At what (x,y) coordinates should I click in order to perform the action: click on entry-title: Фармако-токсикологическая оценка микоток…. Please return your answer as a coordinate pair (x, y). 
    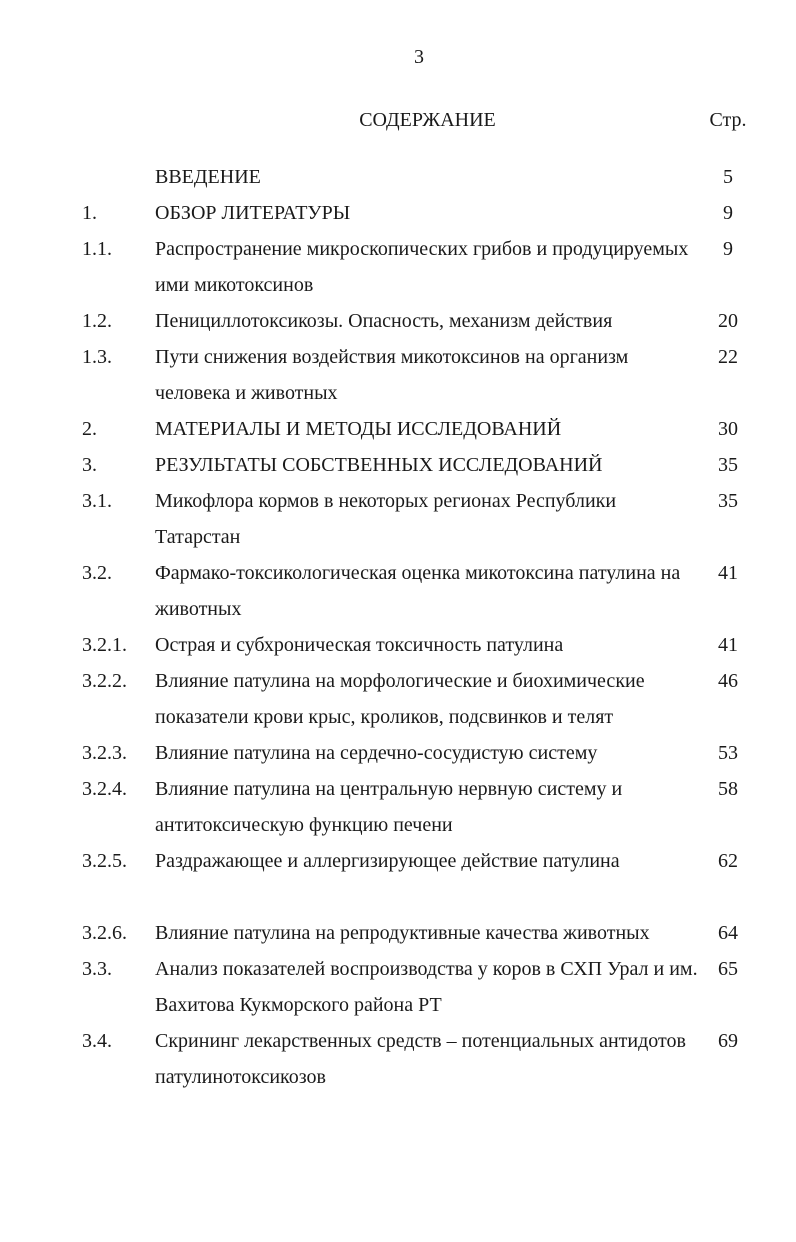
    Looking at the image, I should click on (418, 591).